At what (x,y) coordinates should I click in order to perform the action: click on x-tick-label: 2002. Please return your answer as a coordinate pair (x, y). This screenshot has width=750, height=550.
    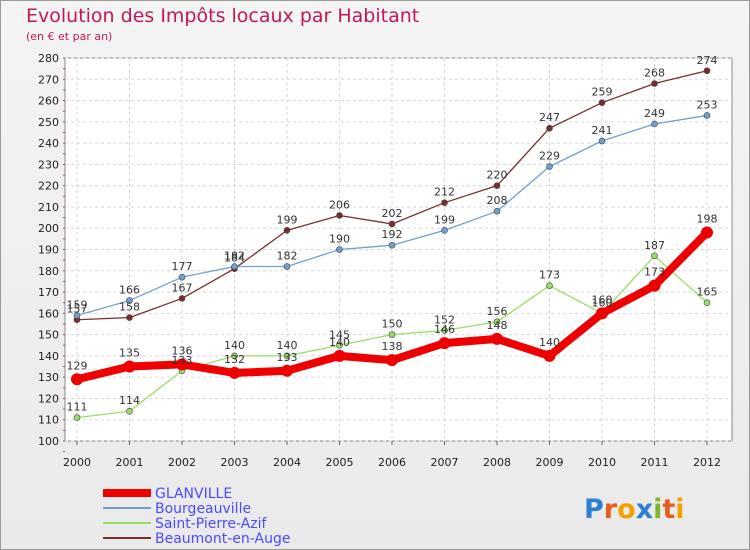
    Looking at the image, I should click on (182, 462).